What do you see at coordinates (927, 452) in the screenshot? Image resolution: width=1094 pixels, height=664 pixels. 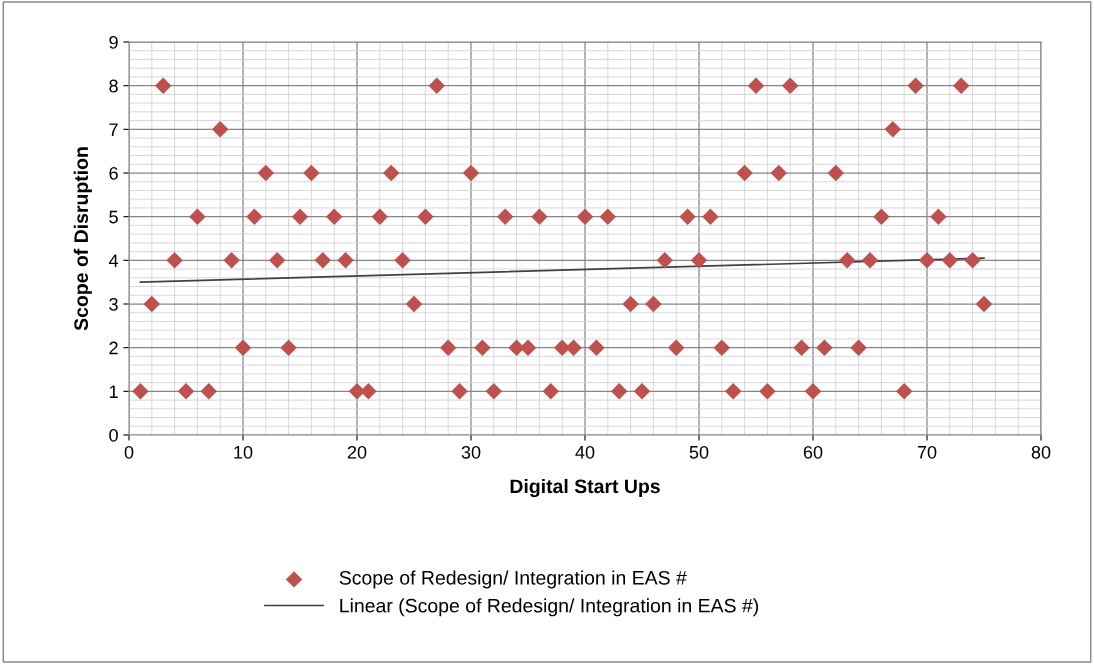 I see `x-tick-label: 70` at bounding box center [927, 452].